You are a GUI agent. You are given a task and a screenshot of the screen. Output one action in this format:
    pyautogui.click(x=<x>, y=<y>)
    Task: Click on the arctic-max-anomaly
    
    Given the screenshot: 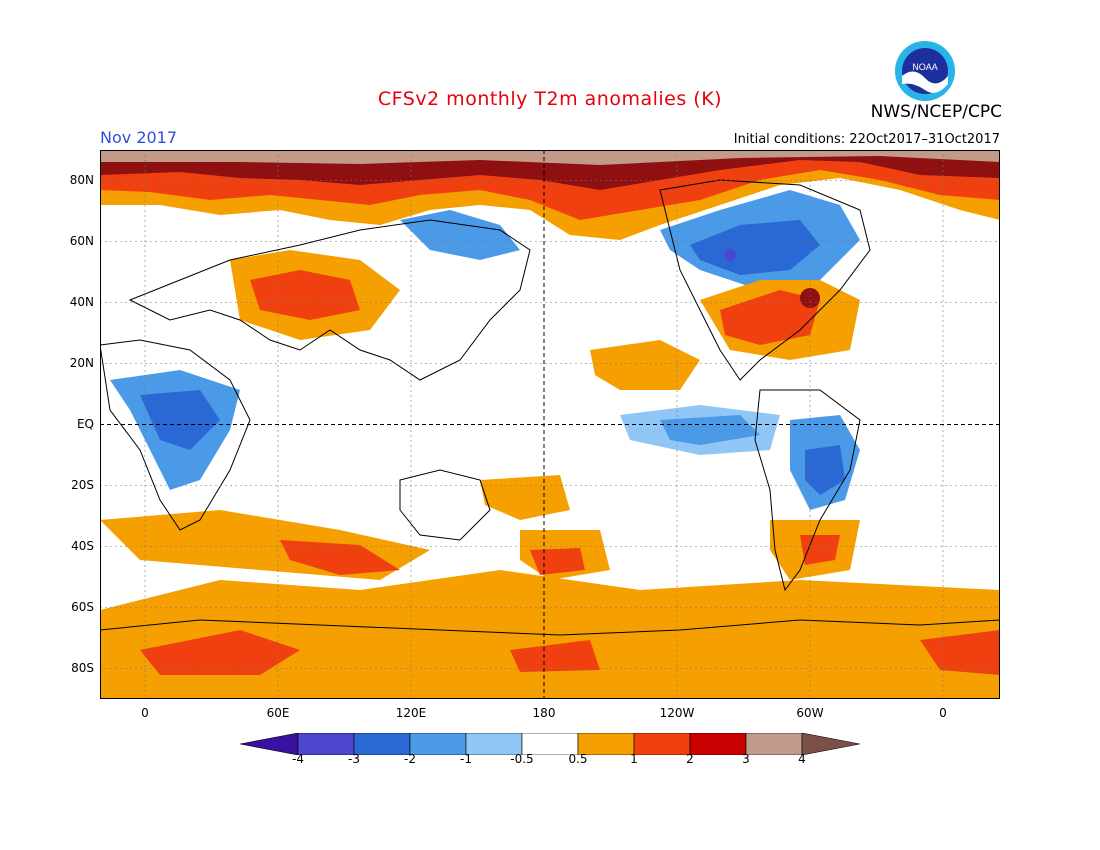 What is the action you would take?
    pyautogui.click(x=550, y=157)
    